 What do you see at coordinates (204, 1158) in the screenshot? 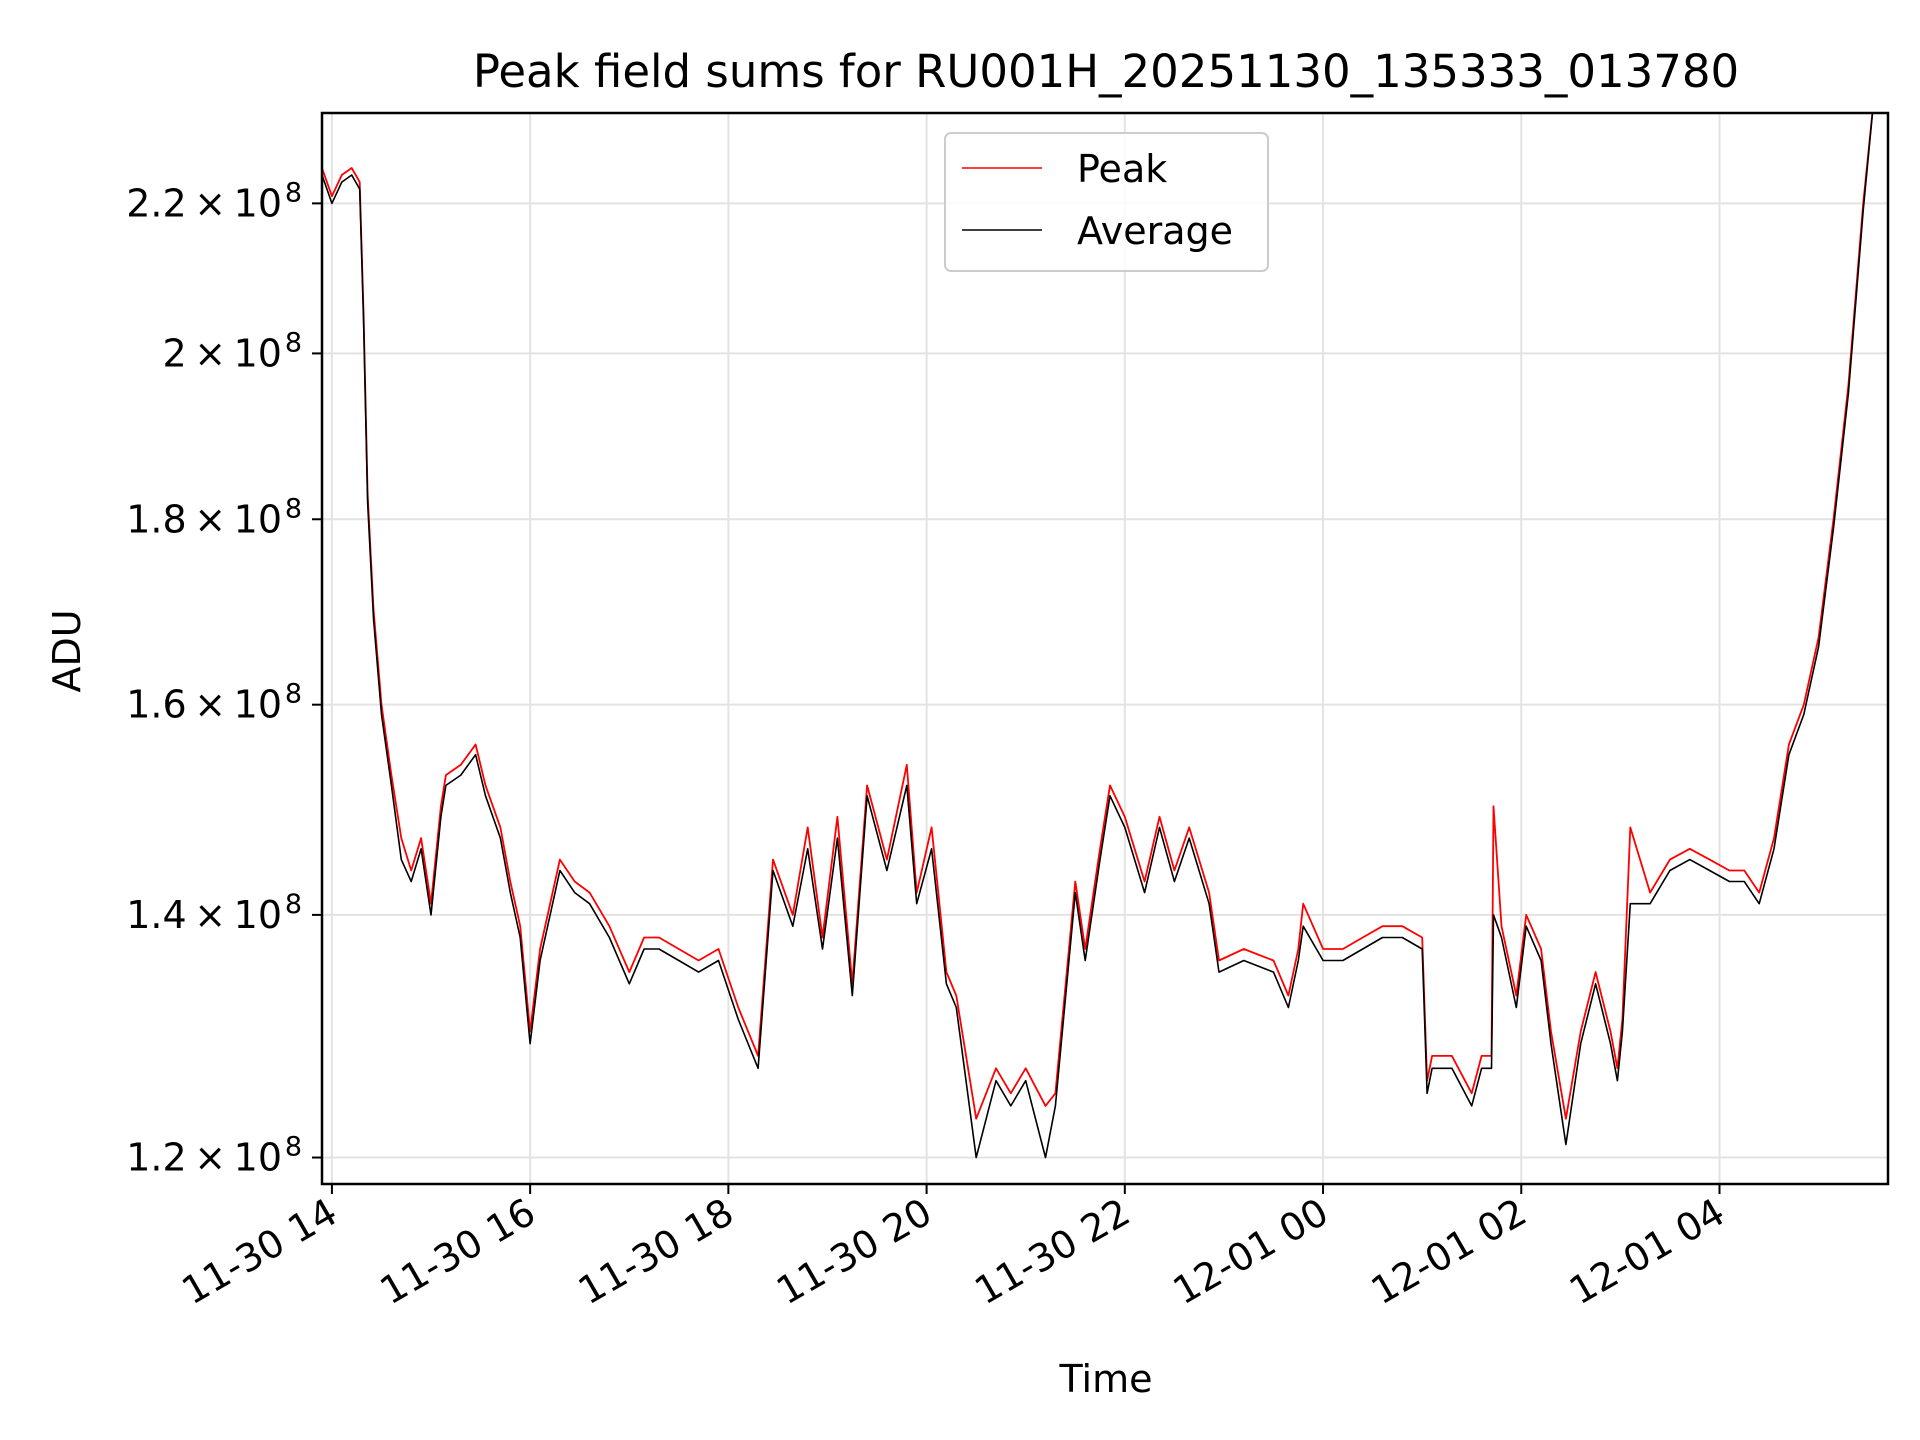
I see `y-tick-mantissa: 1.2 × 10` at bounding box center [204, 1158].